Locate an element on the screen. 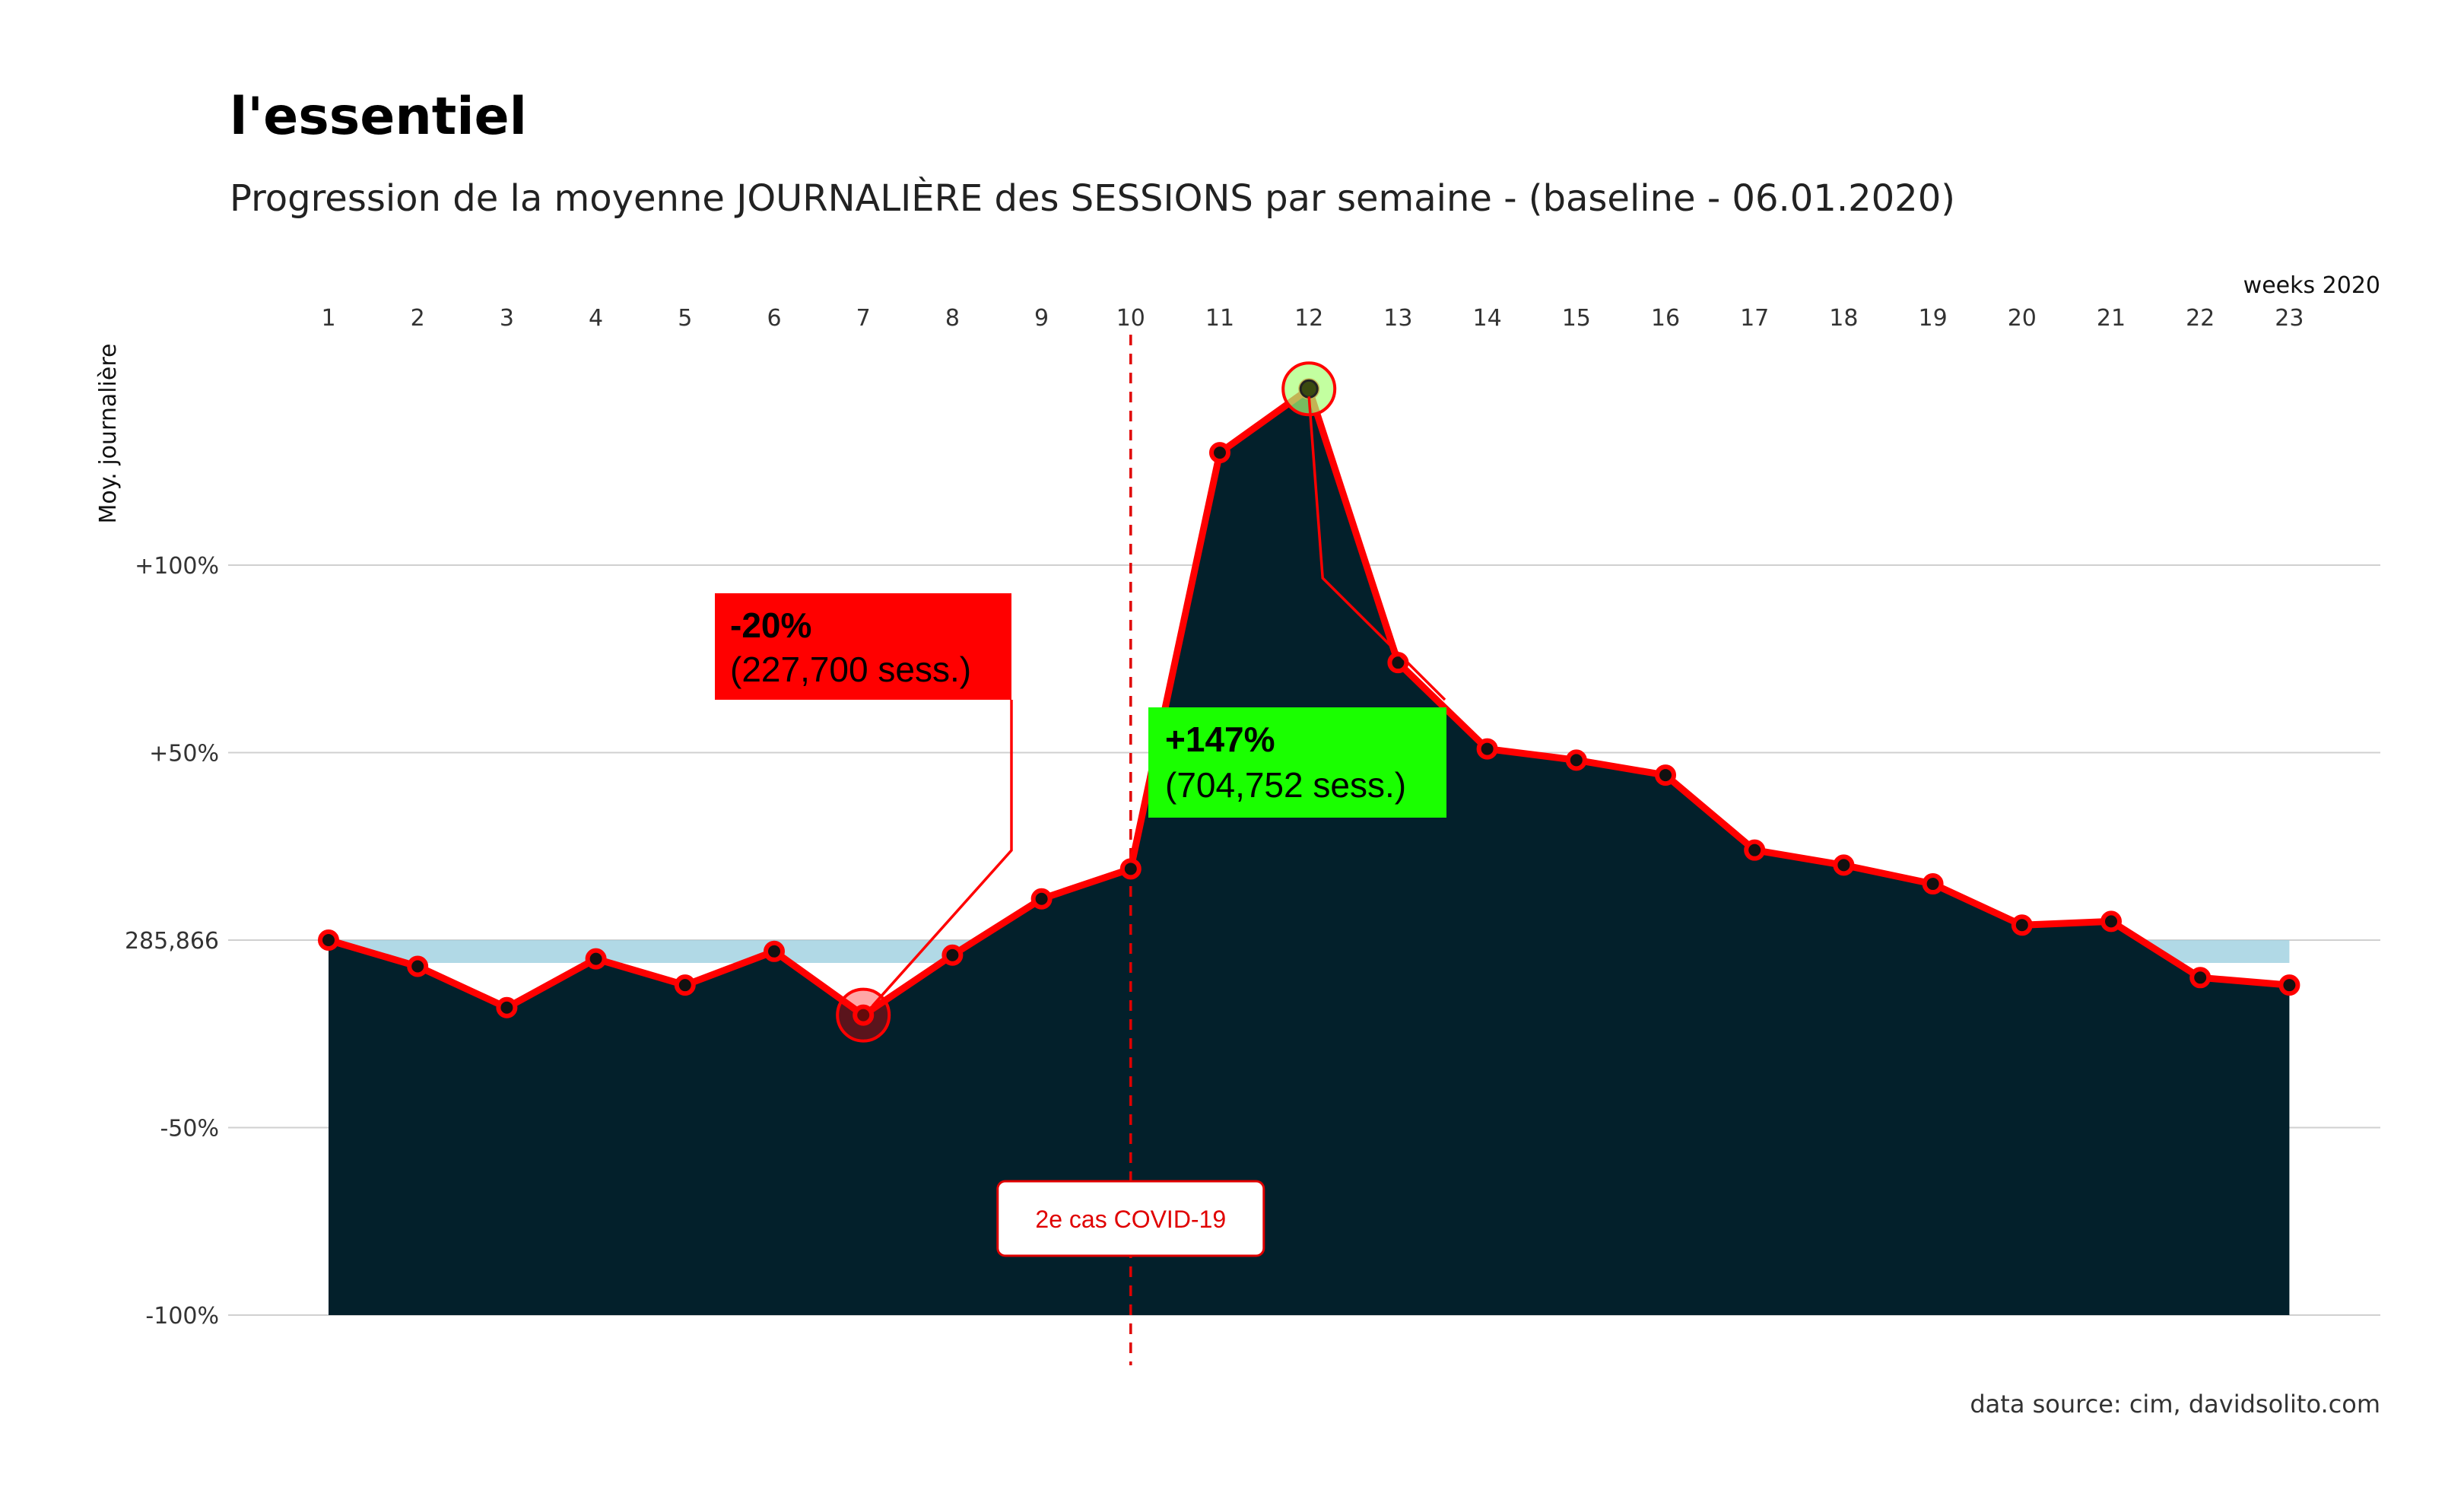 This screenshot has width=2464, height=1506. x-tick-label: 23 is located at coordinates (2289, 318).